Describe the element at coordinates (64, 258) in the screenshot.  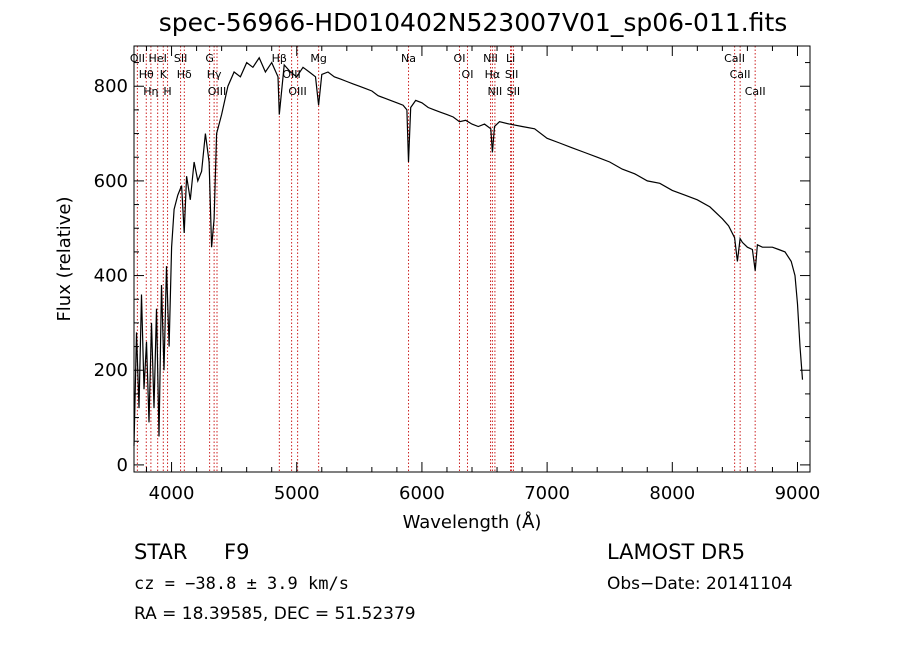
I see `y-axis-label: Flux (relative)` at that location.